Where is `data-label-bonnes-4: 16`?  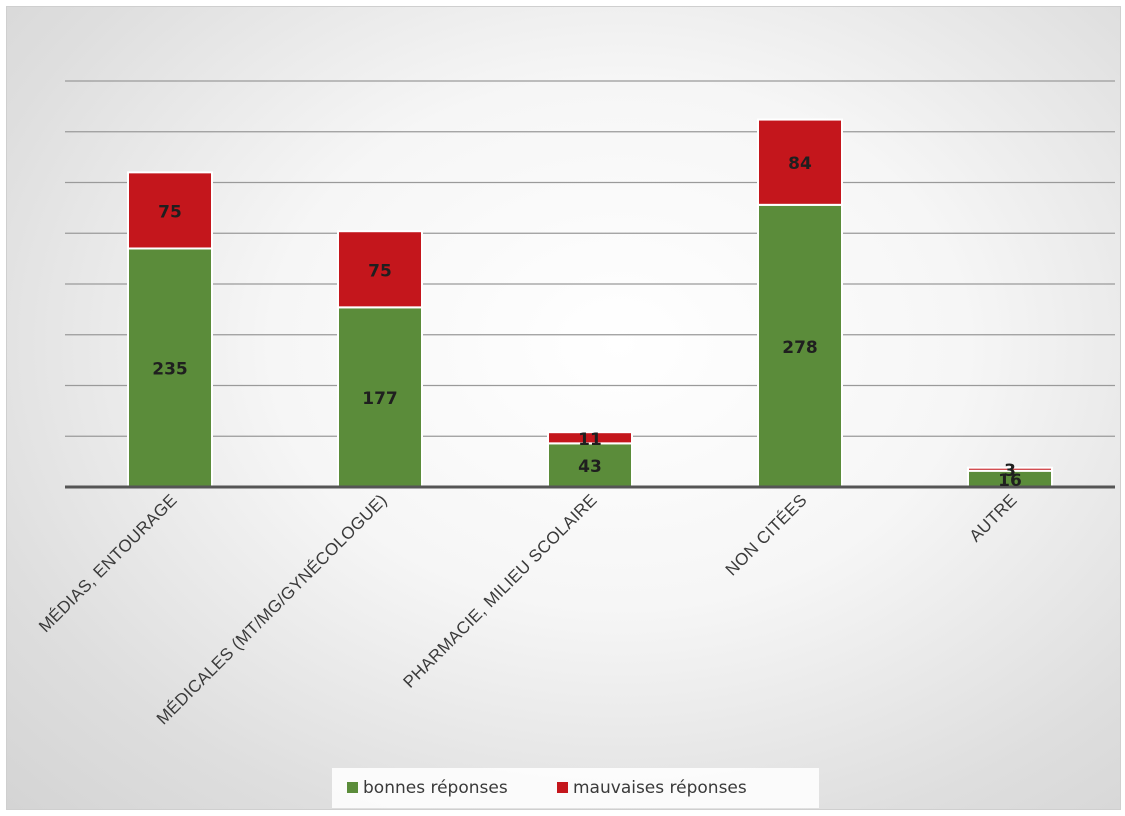
data-label-bonnes-4: 16 is located at coordinates (1010, 481).